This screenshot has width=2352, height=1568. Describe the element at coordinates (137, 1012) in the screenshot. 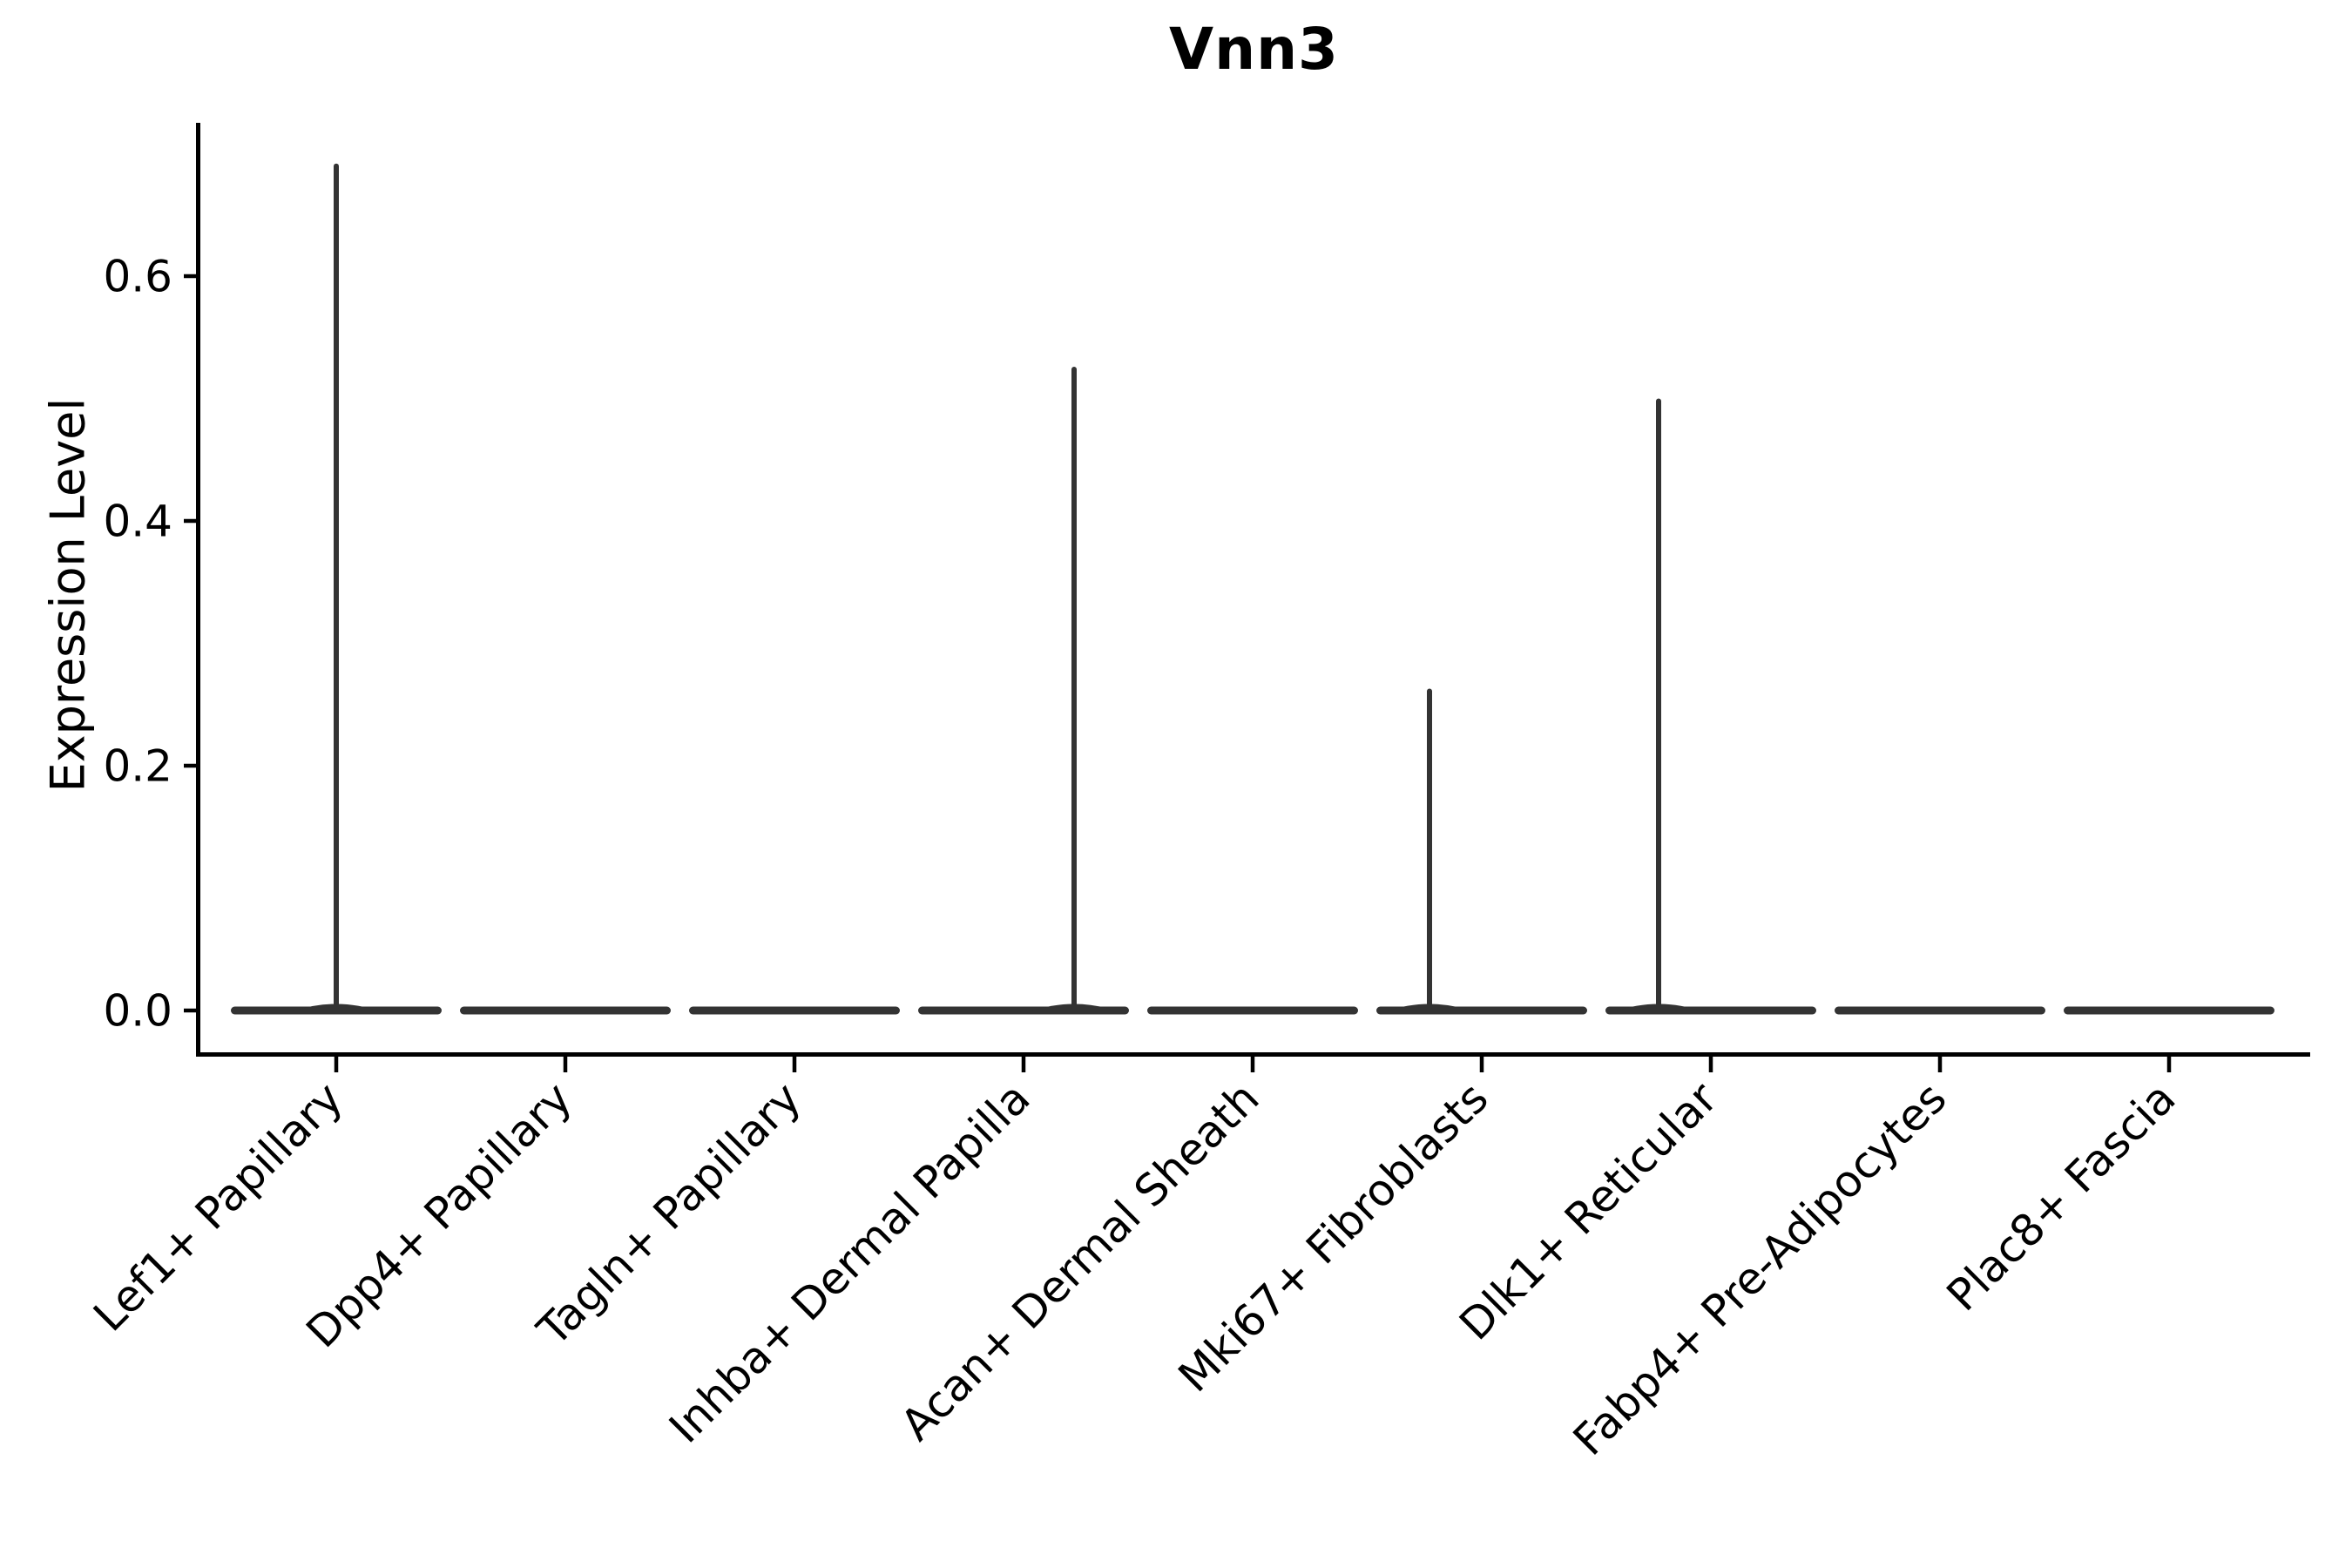

I see `y-tick-label: 0.0` at that location.